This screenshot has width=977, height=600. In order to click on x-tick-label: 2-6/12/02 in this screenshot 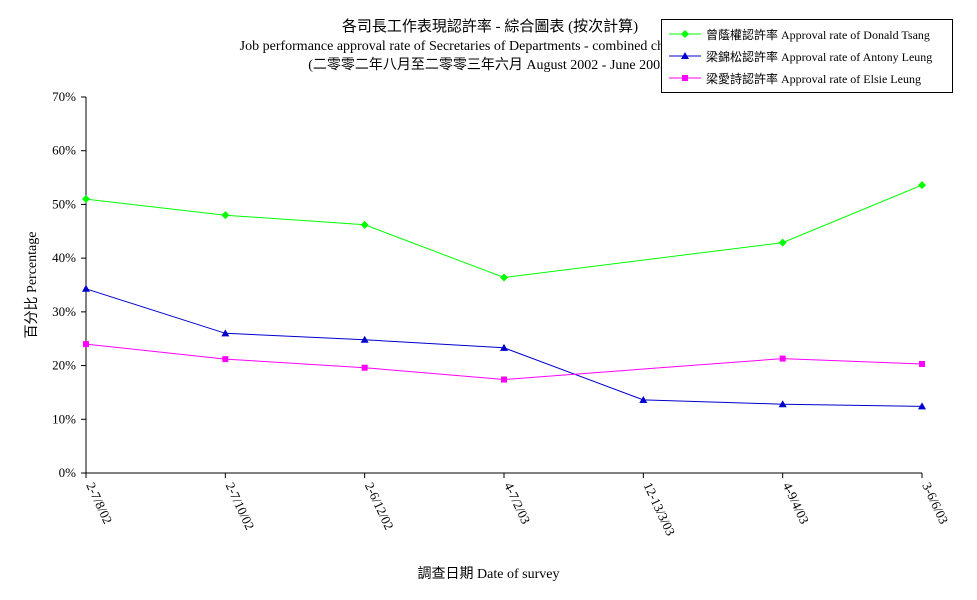, I will do `click(379, 506)`.